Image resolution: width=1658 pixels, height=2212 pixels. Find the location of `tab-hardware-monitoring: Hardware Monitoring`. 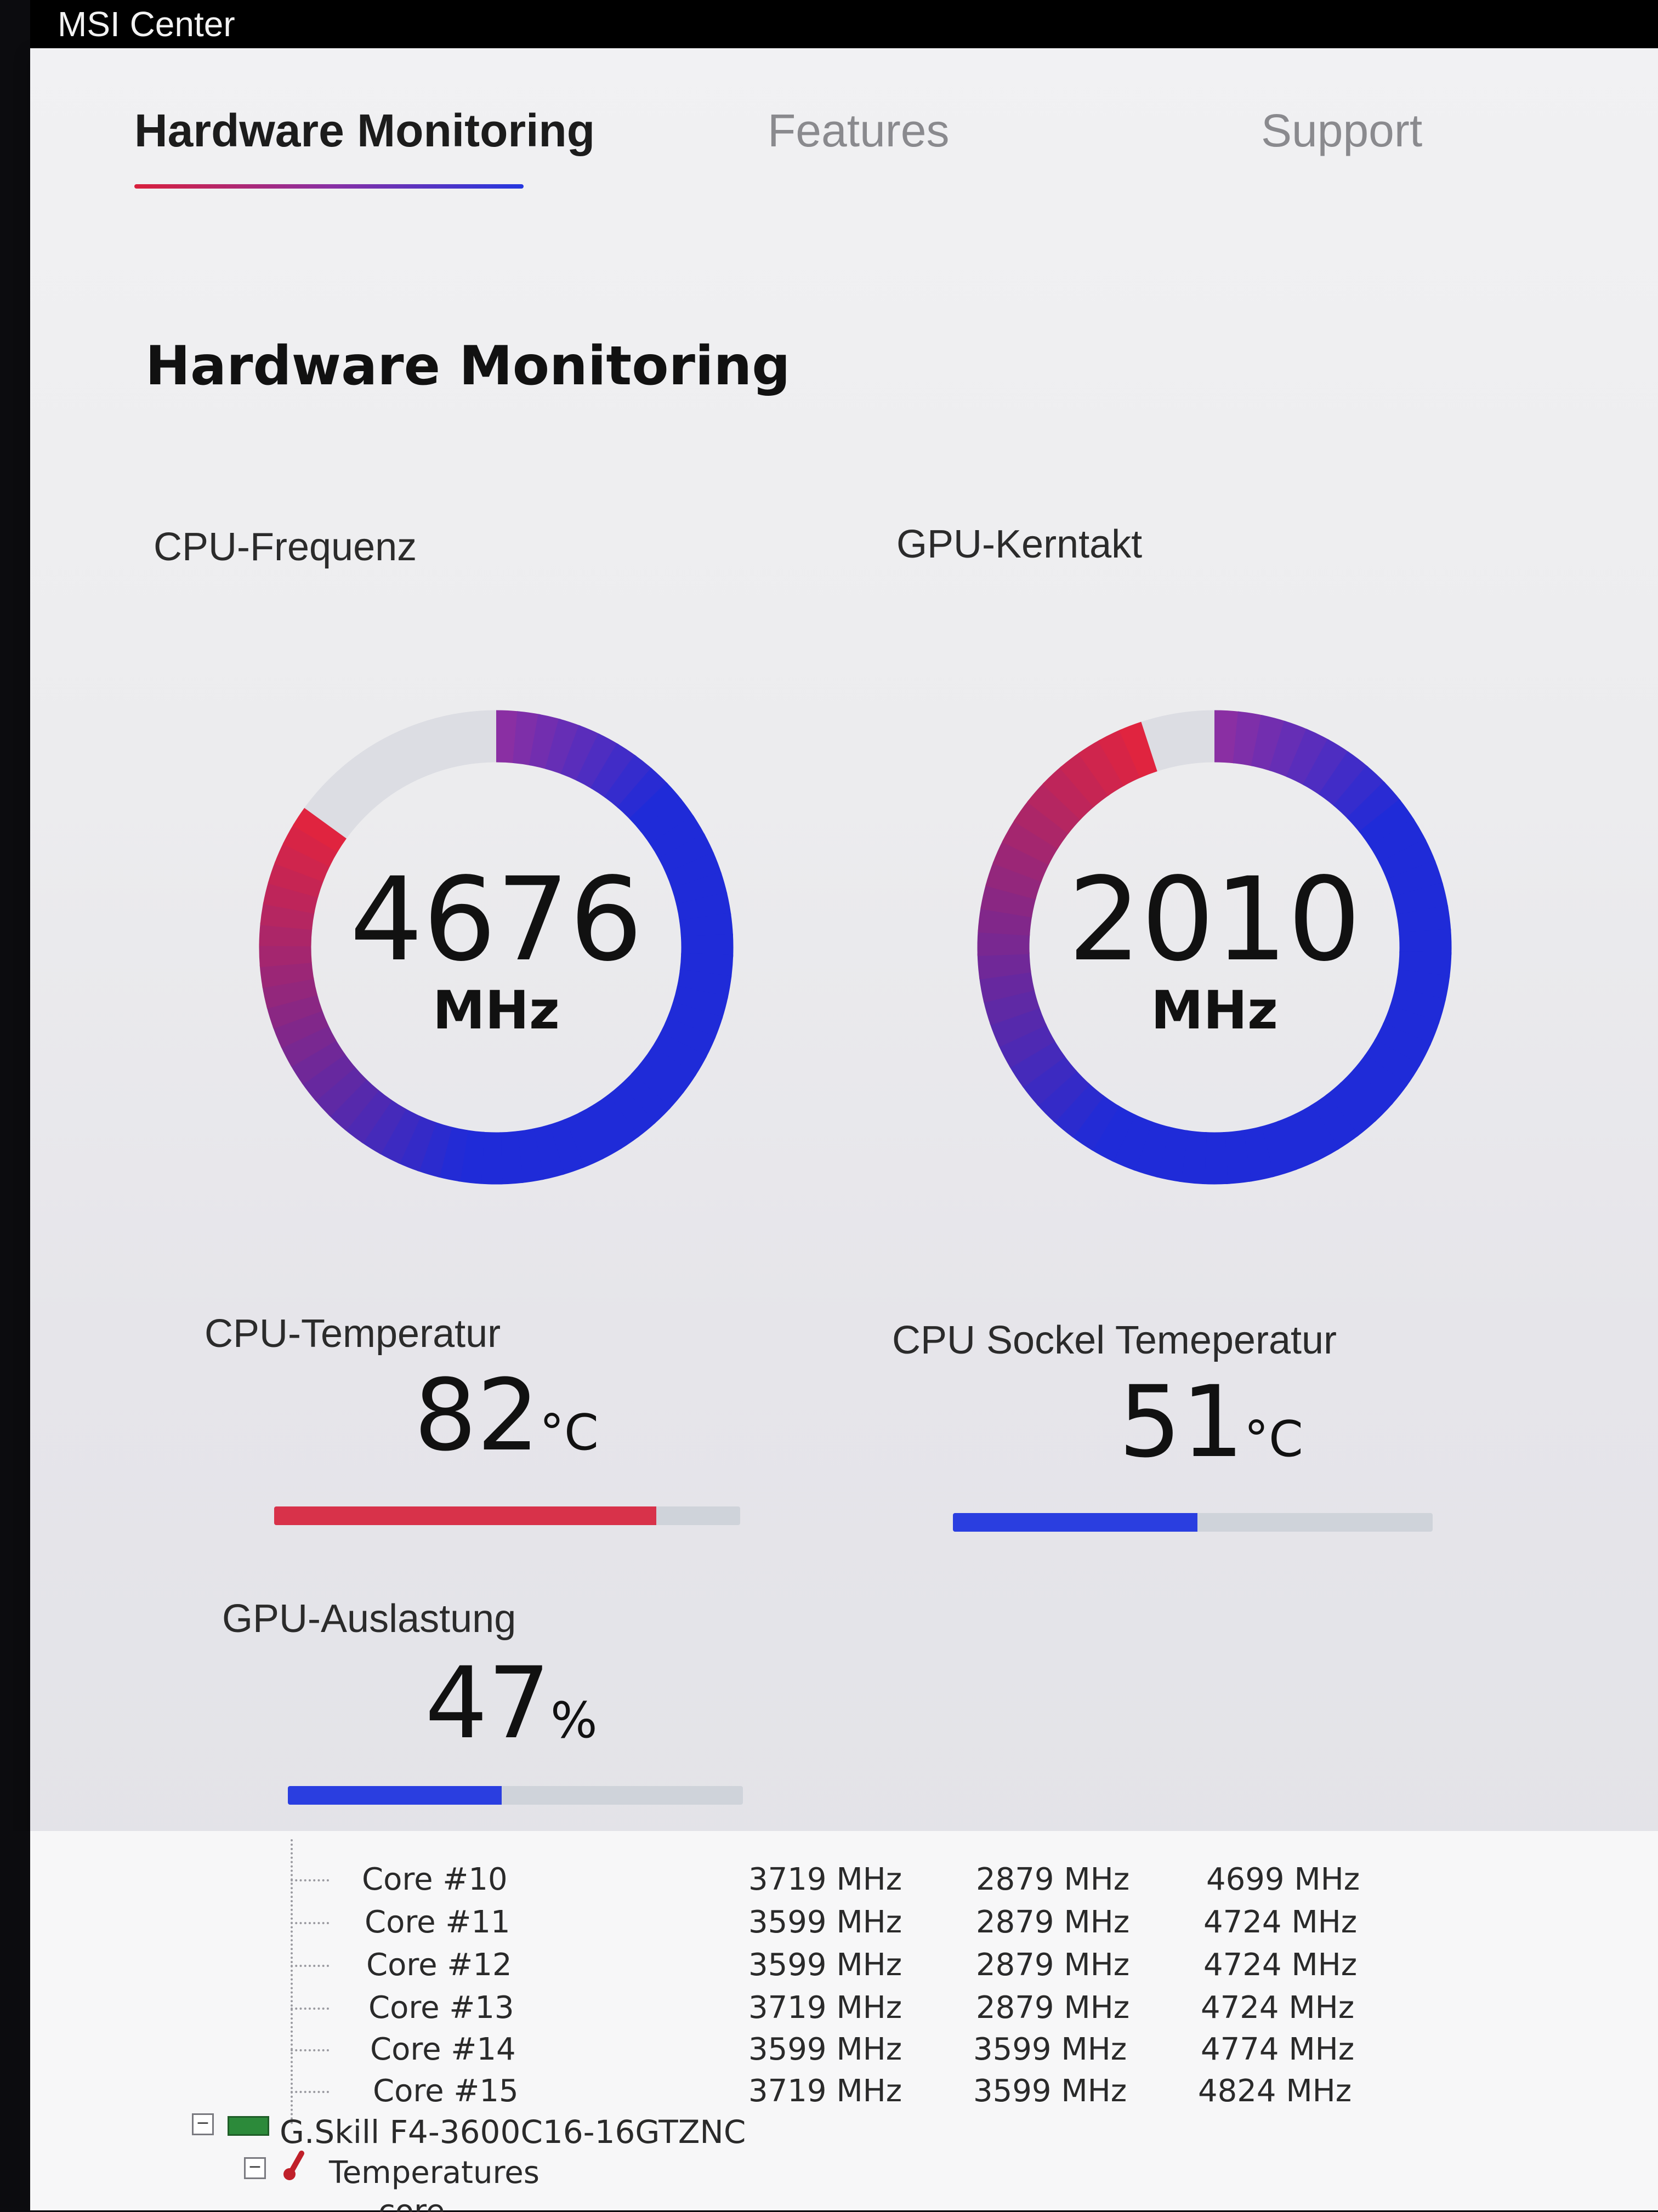

tab-hardware-monitoring: Hardware Monitoring is located at coordinates (364, 130).